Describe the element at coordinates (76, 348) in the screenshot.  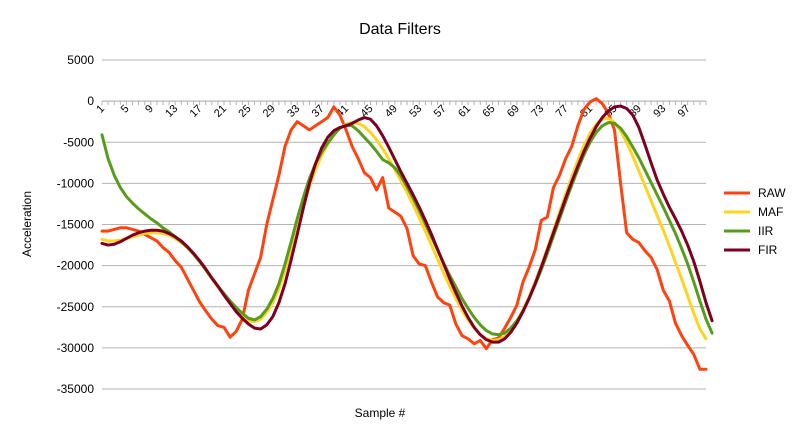
I see `y-tick-label: -30000` at that location.